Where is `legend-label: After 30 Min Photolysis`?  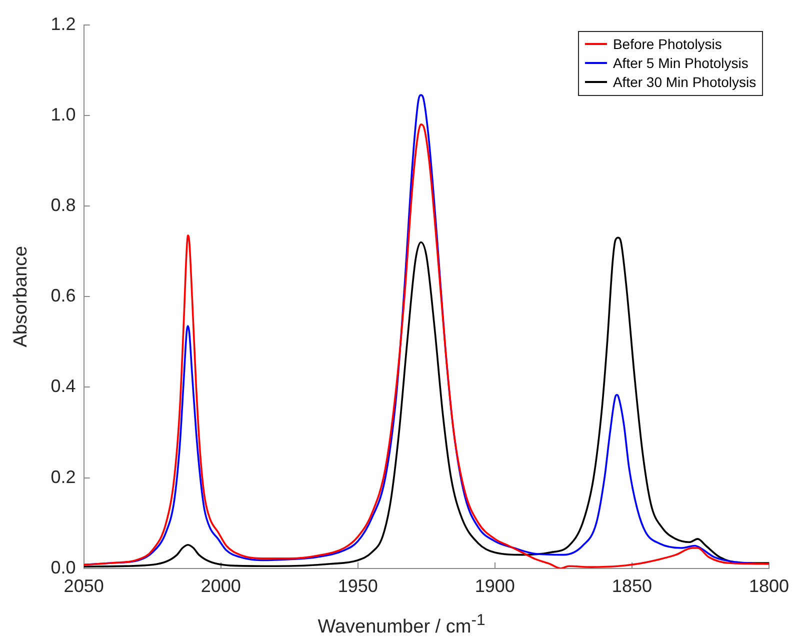
legend-label: After 30 Min Photolysis is located at coordinates (684, 82).